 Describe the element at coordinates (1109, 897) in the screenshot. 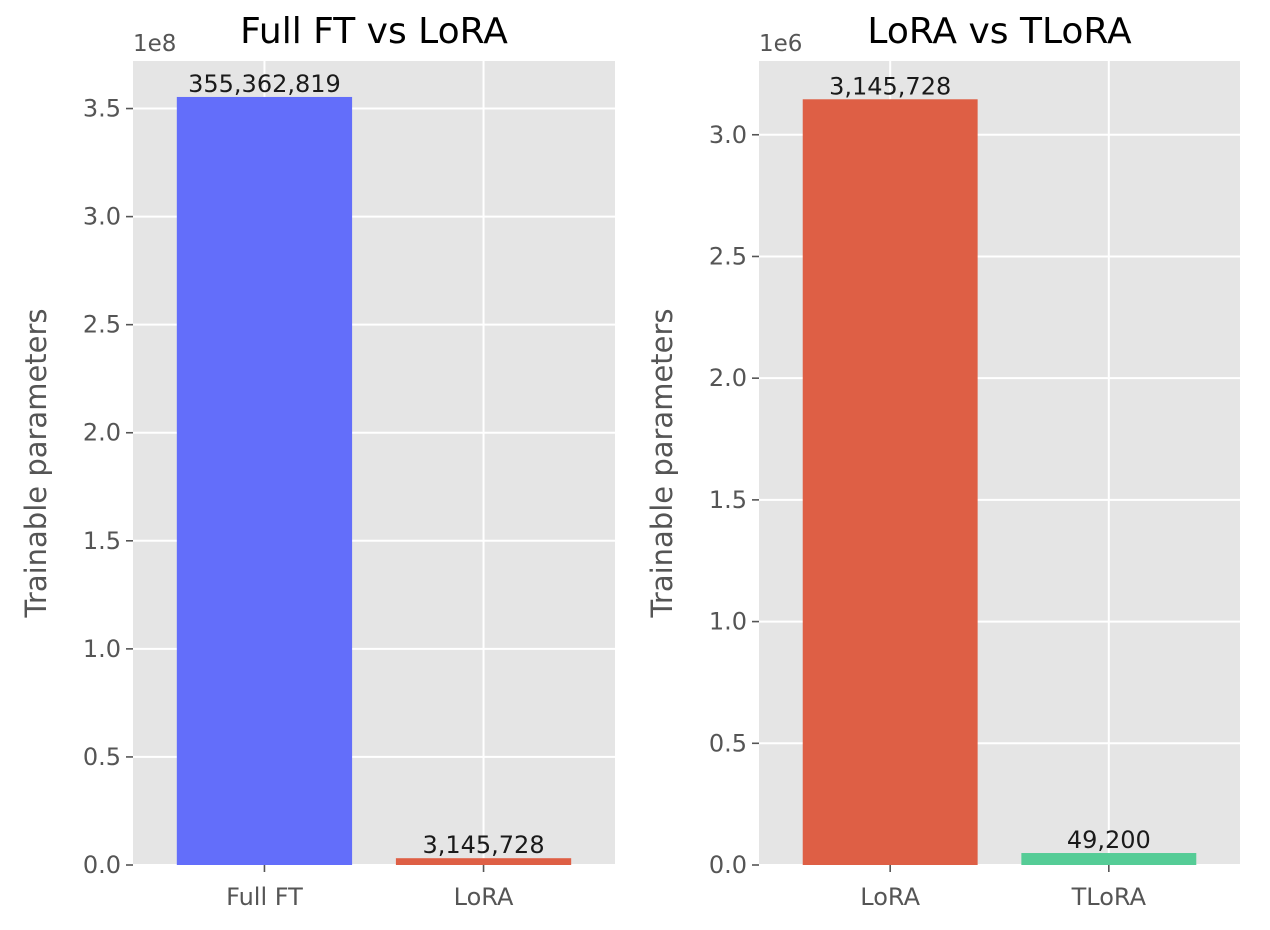

I see `x-tick-label: TLoRA` at that location.